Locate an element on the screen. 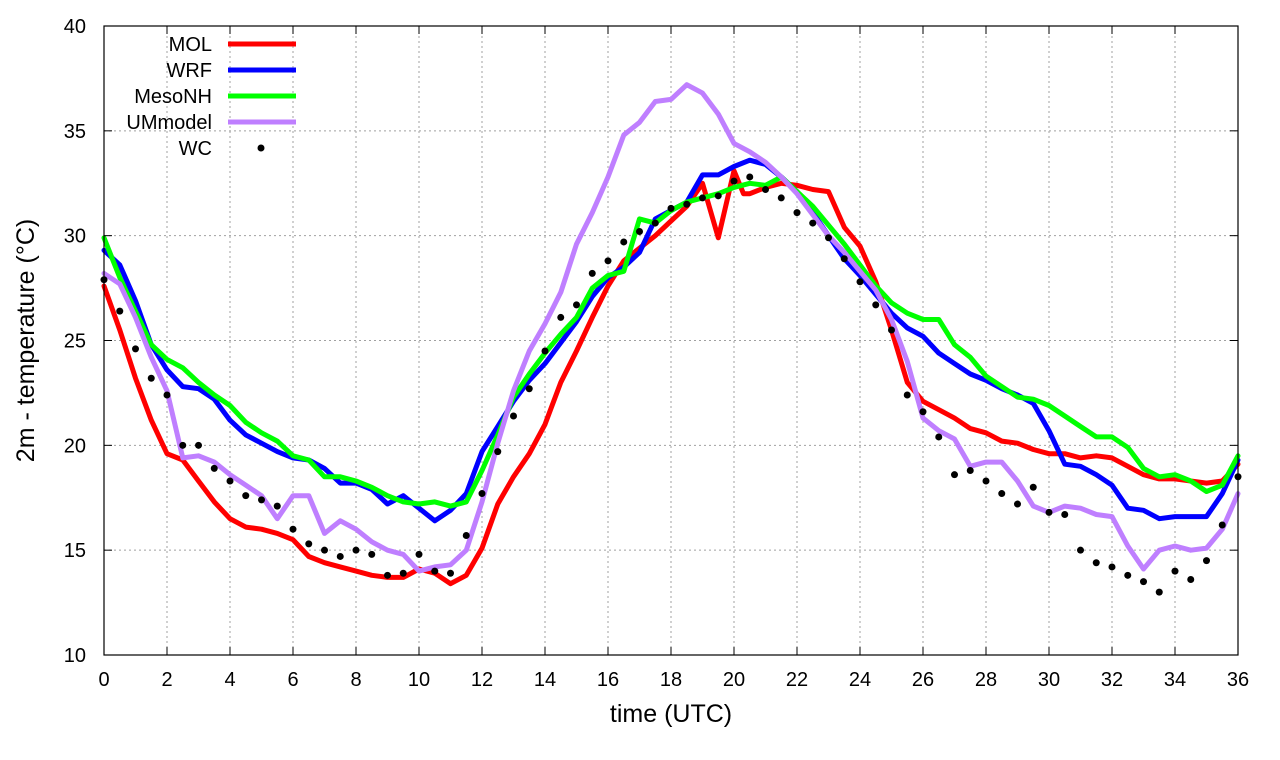  x-tick-label: 12 is located at coordinates (482, 680).